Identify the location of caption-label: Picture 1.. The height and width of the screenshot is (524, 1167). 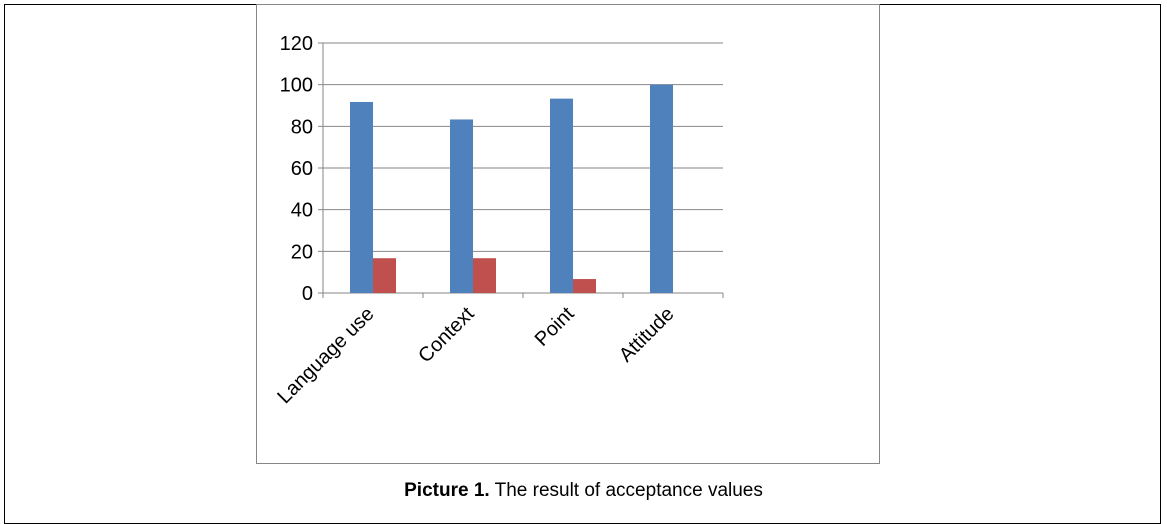
(447, 490).